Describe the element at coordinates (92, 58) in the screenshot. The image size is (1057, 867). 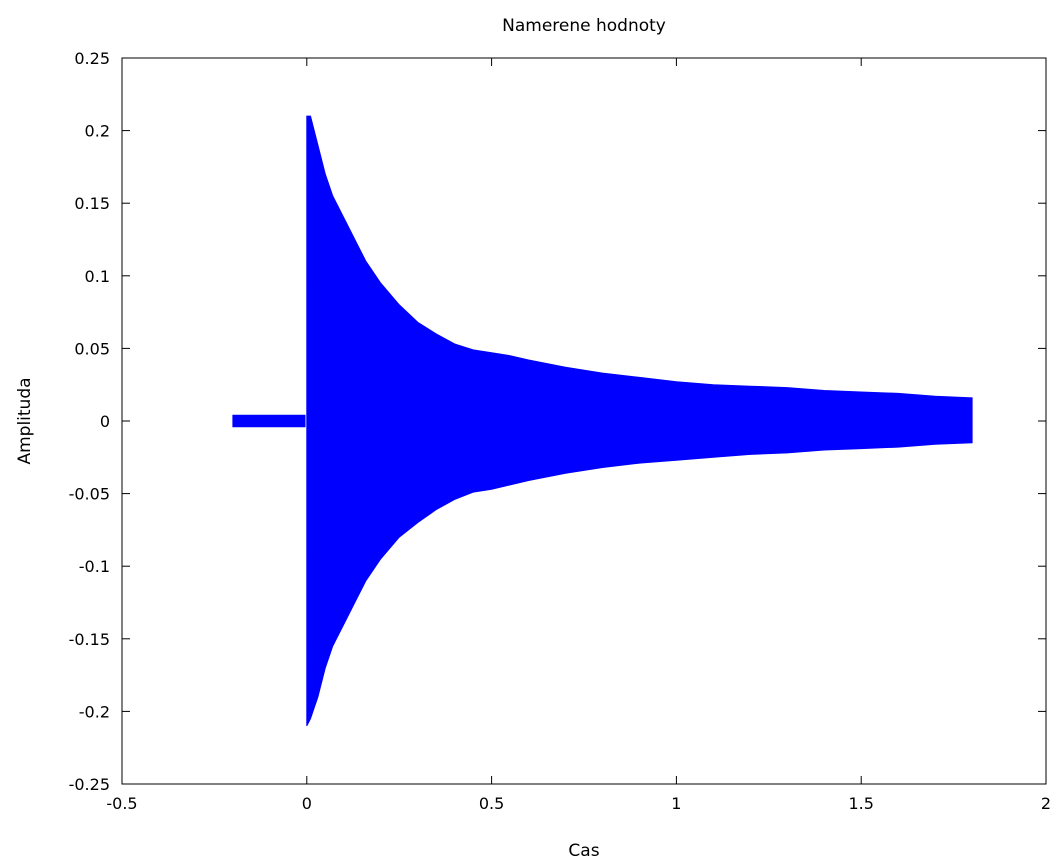
I see `y-tick-label: 0.25` at that location.